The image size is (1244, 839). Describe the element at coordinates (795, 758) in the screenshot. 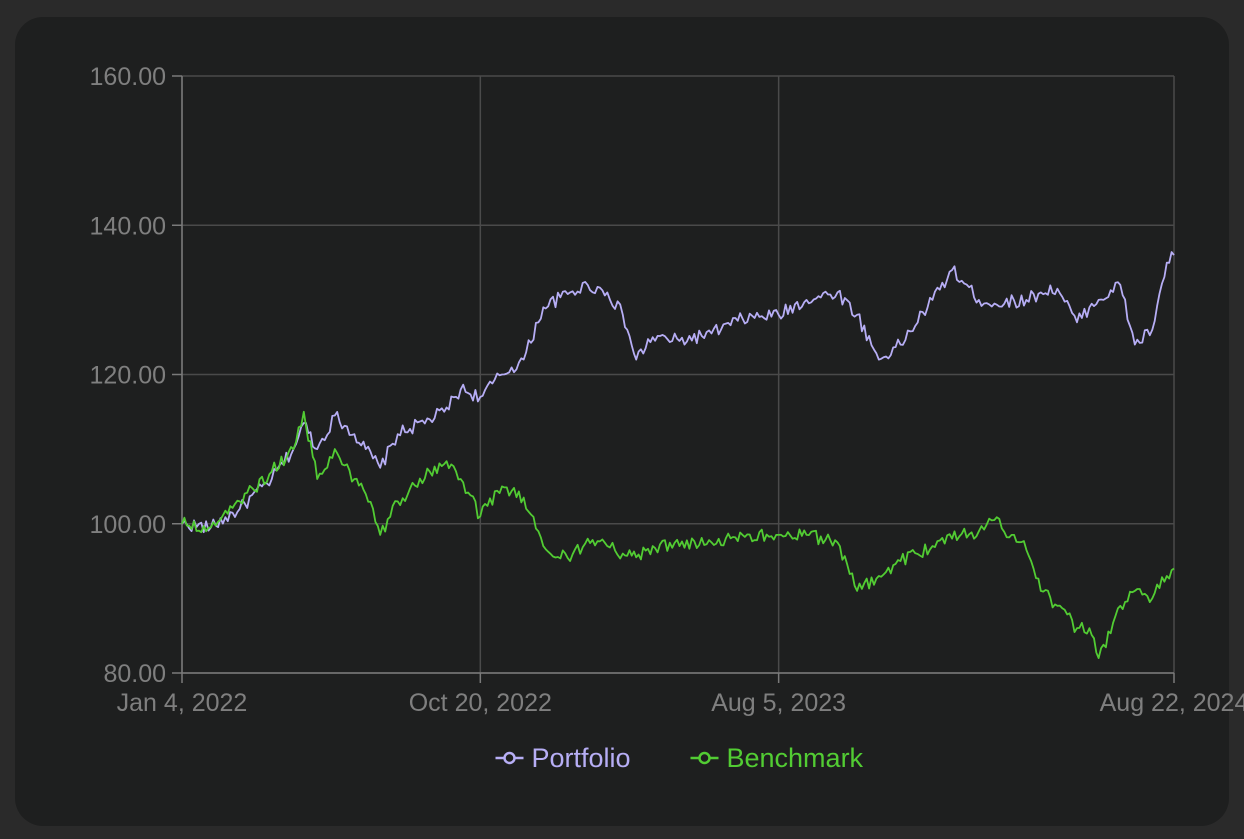

I see `legend-label: Benchmark` at that location.